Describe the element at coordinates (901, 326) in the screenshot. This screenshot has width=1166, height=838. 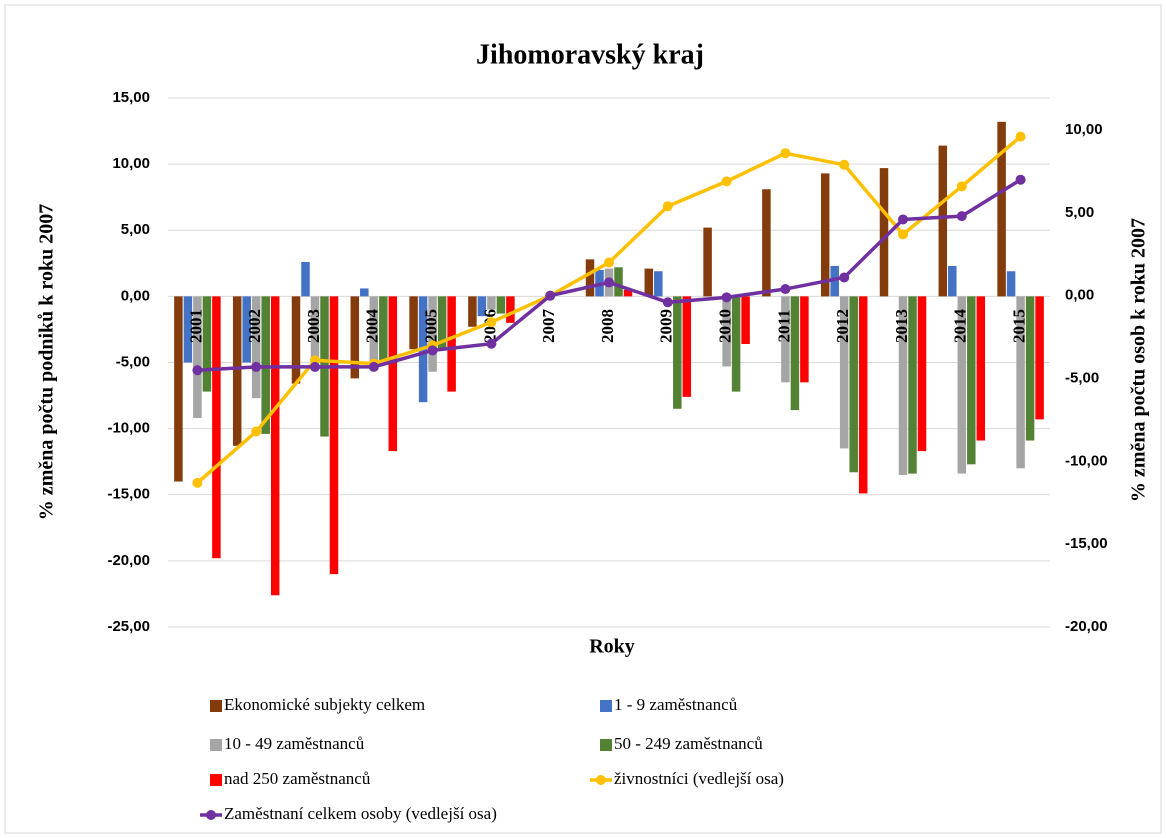
I see `x-tick-label: 2013` at that location.